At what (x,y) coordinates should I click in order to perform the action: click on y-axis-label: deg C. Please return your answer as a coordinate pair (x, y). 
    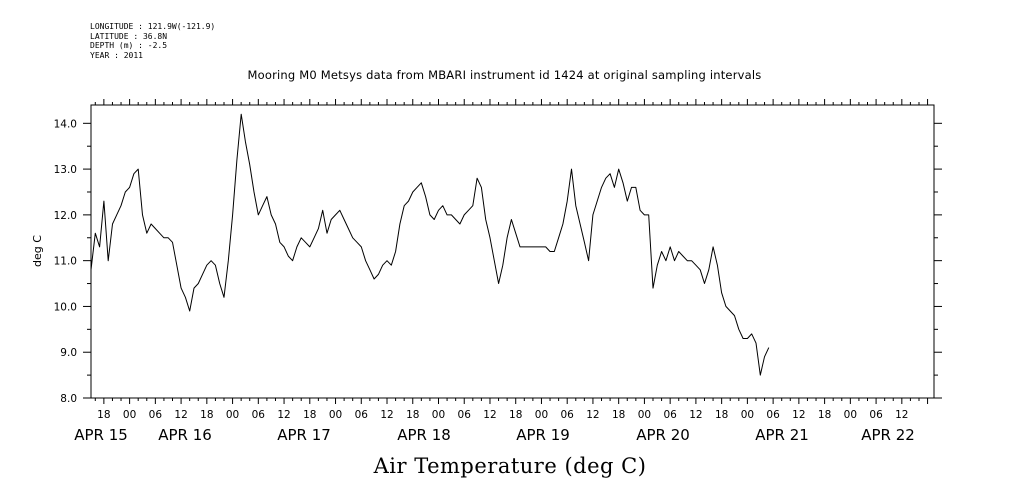
    Looking at the image, I should click on (37, 251).